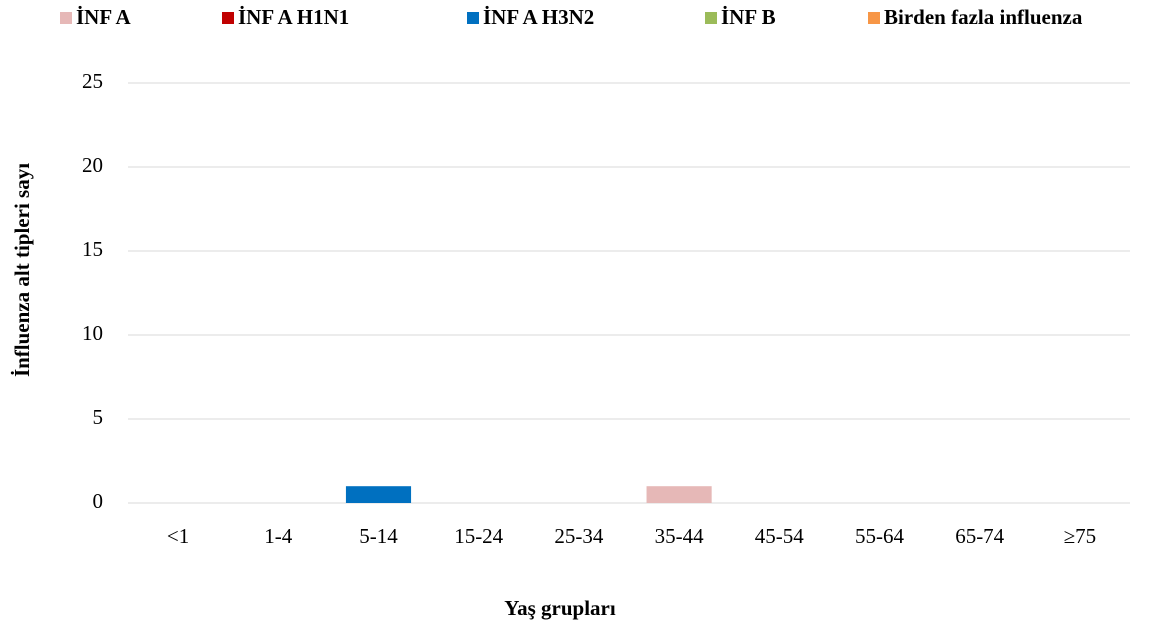 This screenshot has height=628, width=1152. I want to click on legend-label: Birden fazla influenza, so click(983, 17).